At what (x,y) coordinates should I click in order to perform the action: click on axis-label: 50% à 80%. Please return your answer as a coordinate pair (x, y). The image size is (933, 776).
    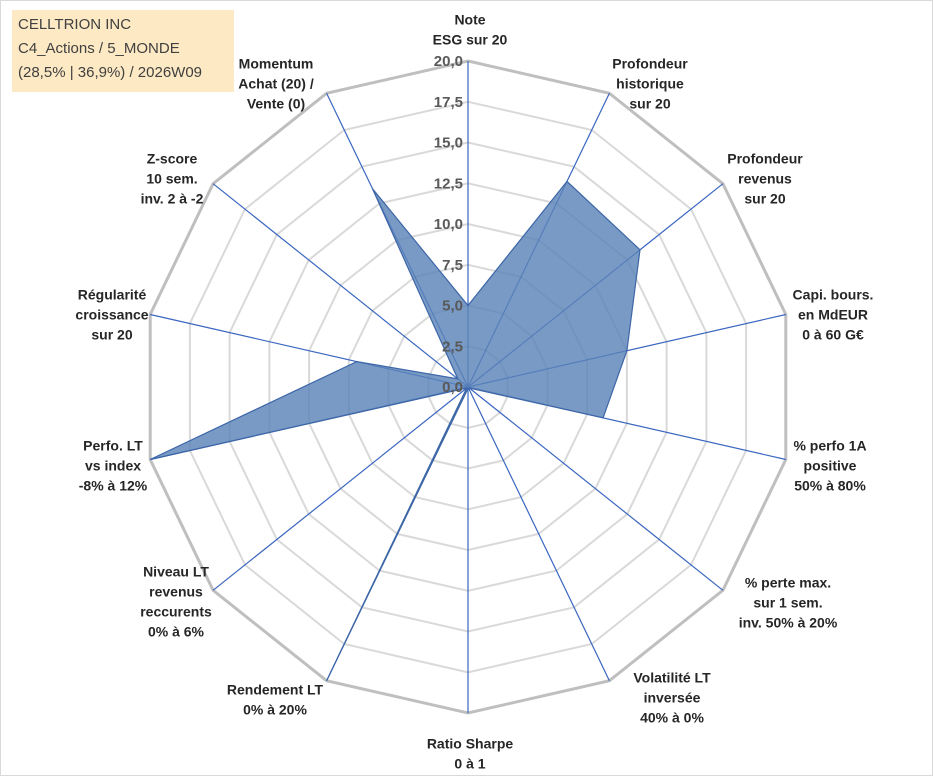
    Looking at the image, I should click on (830, 485).